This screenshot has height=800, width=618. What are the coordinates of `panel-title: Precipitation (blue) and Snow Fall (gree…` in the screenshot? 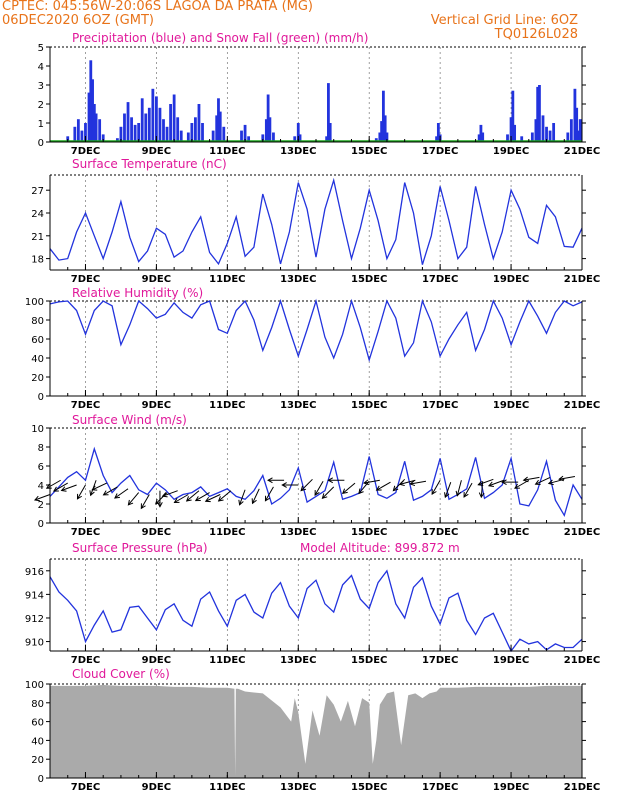 It's located at (220, 38).